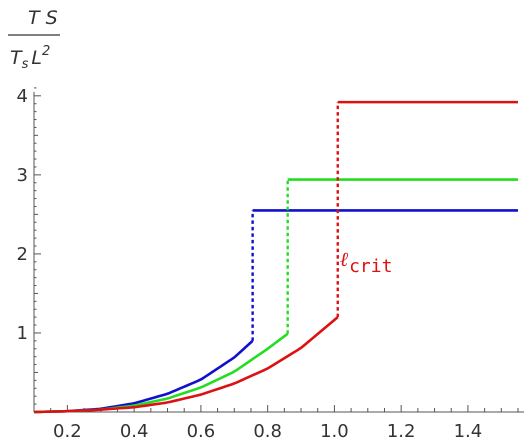 The height and width of the screenshot is (443, 531). What do you see at coordinates (143, 376) in the screenshot?
I see `series-0-curve` at bounding box center [143, 376].